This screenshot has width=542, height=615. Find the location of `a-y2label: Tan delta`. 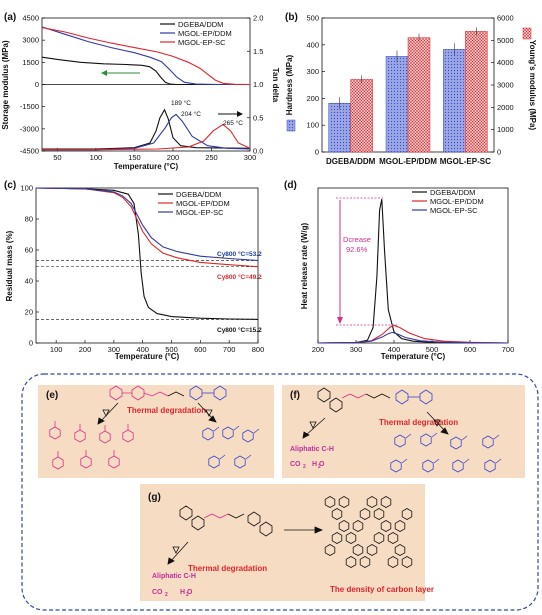

a-y2label: Tan delta is located at coordinates (275, 85).